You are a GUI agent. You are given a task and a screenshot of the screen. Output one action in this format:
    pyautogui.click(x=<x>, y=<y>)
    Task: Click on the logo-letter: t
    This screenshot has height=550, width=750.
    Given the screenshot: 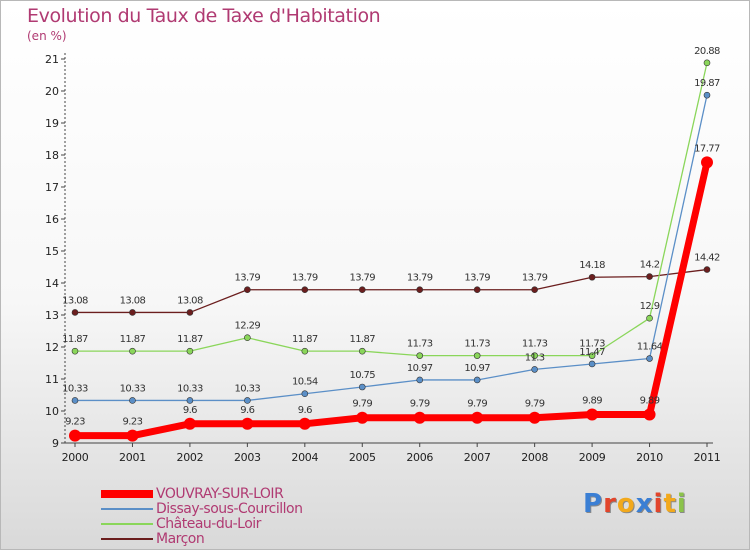 What is the action you would take?
    pyautogui.click(x=670, y=504)
    